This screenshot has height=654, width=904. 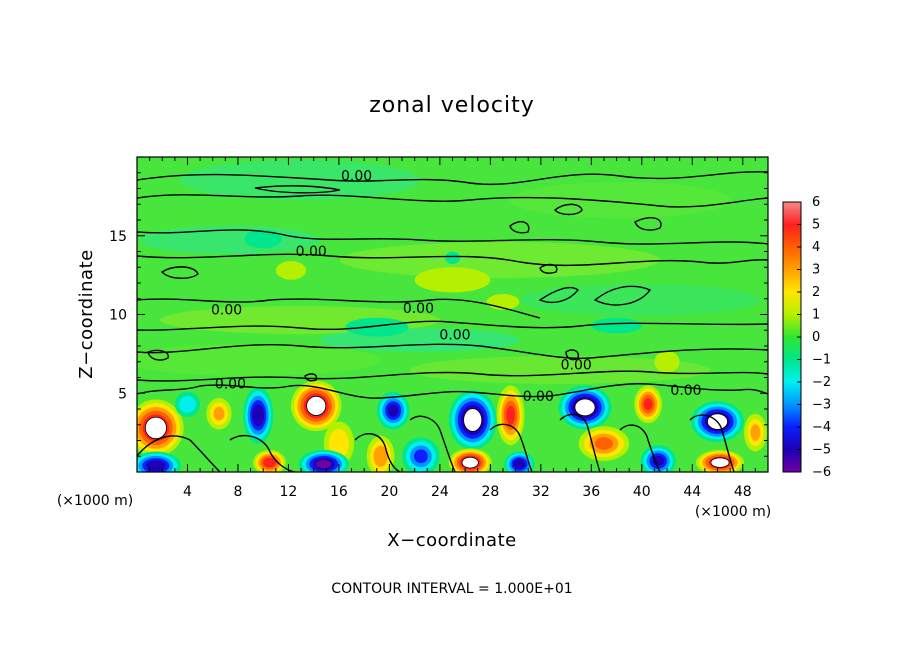 What do you see at coordinates (816, 315) in the screenshot?
I see `colorbar-tick-label: 1` at bounding box center [816, 315].